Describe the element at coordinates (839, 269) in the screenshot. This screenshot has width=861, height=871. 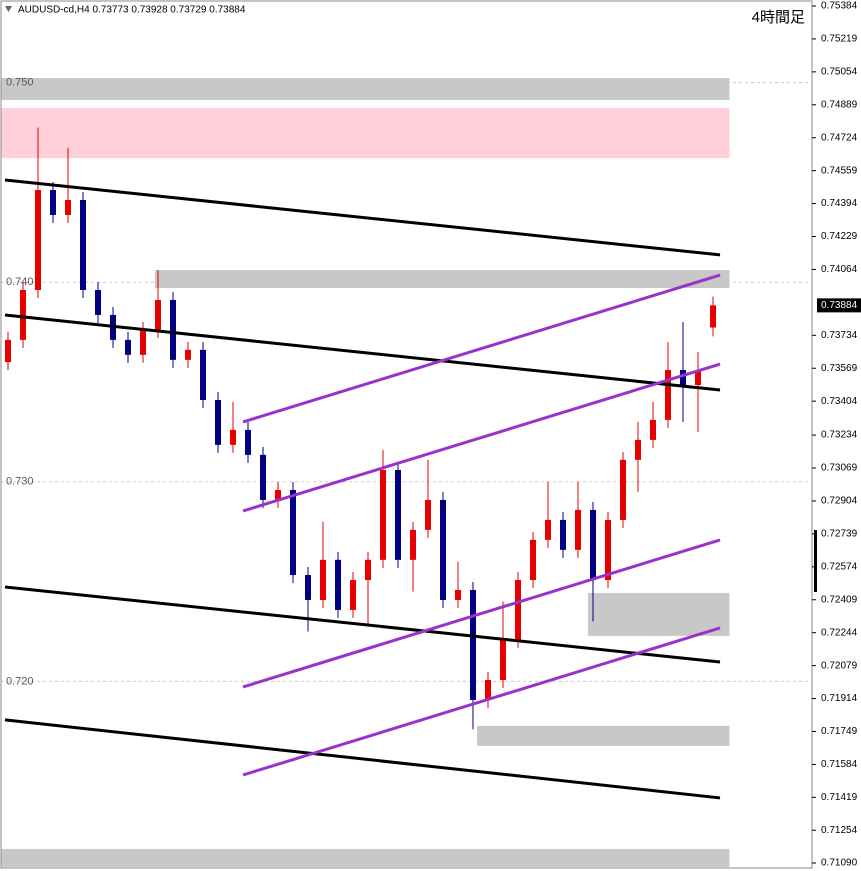
I see `y-tick-label: 0.74064` at that location.